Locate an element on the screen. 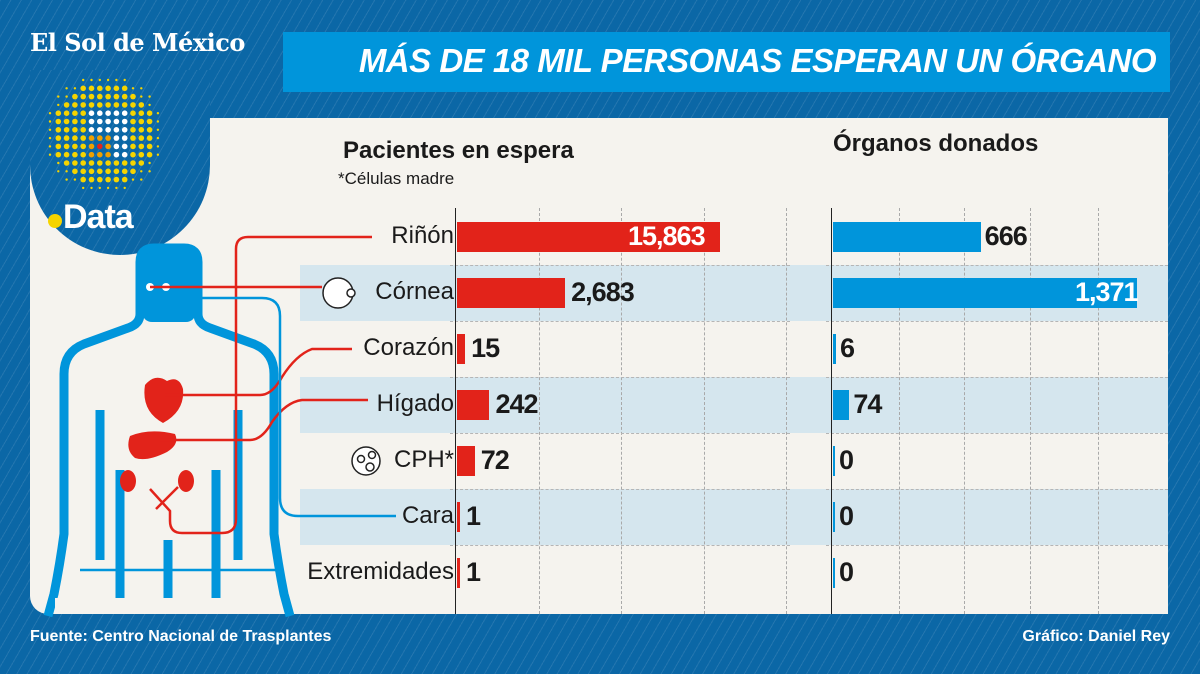  category-label: Hígado is located at coordinates (415, 403).